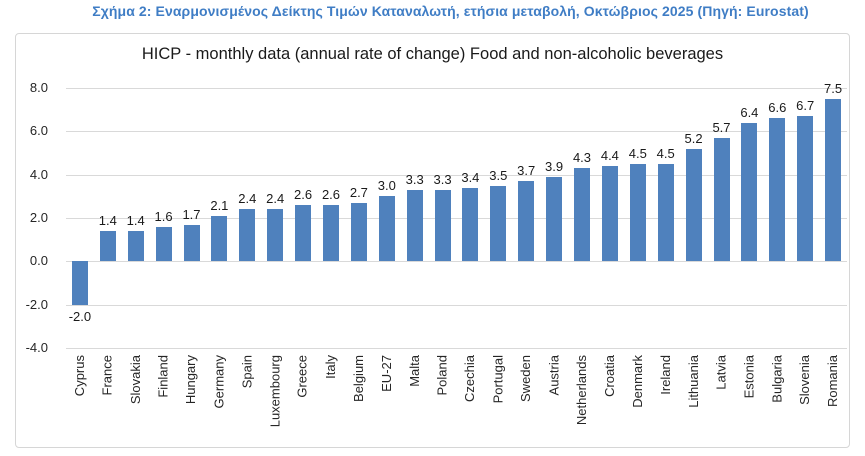  What do you see at coordinates (721, 372) in the screenshot?
I see `x-axis-label: Latvia` at bounding box center [721, 372].